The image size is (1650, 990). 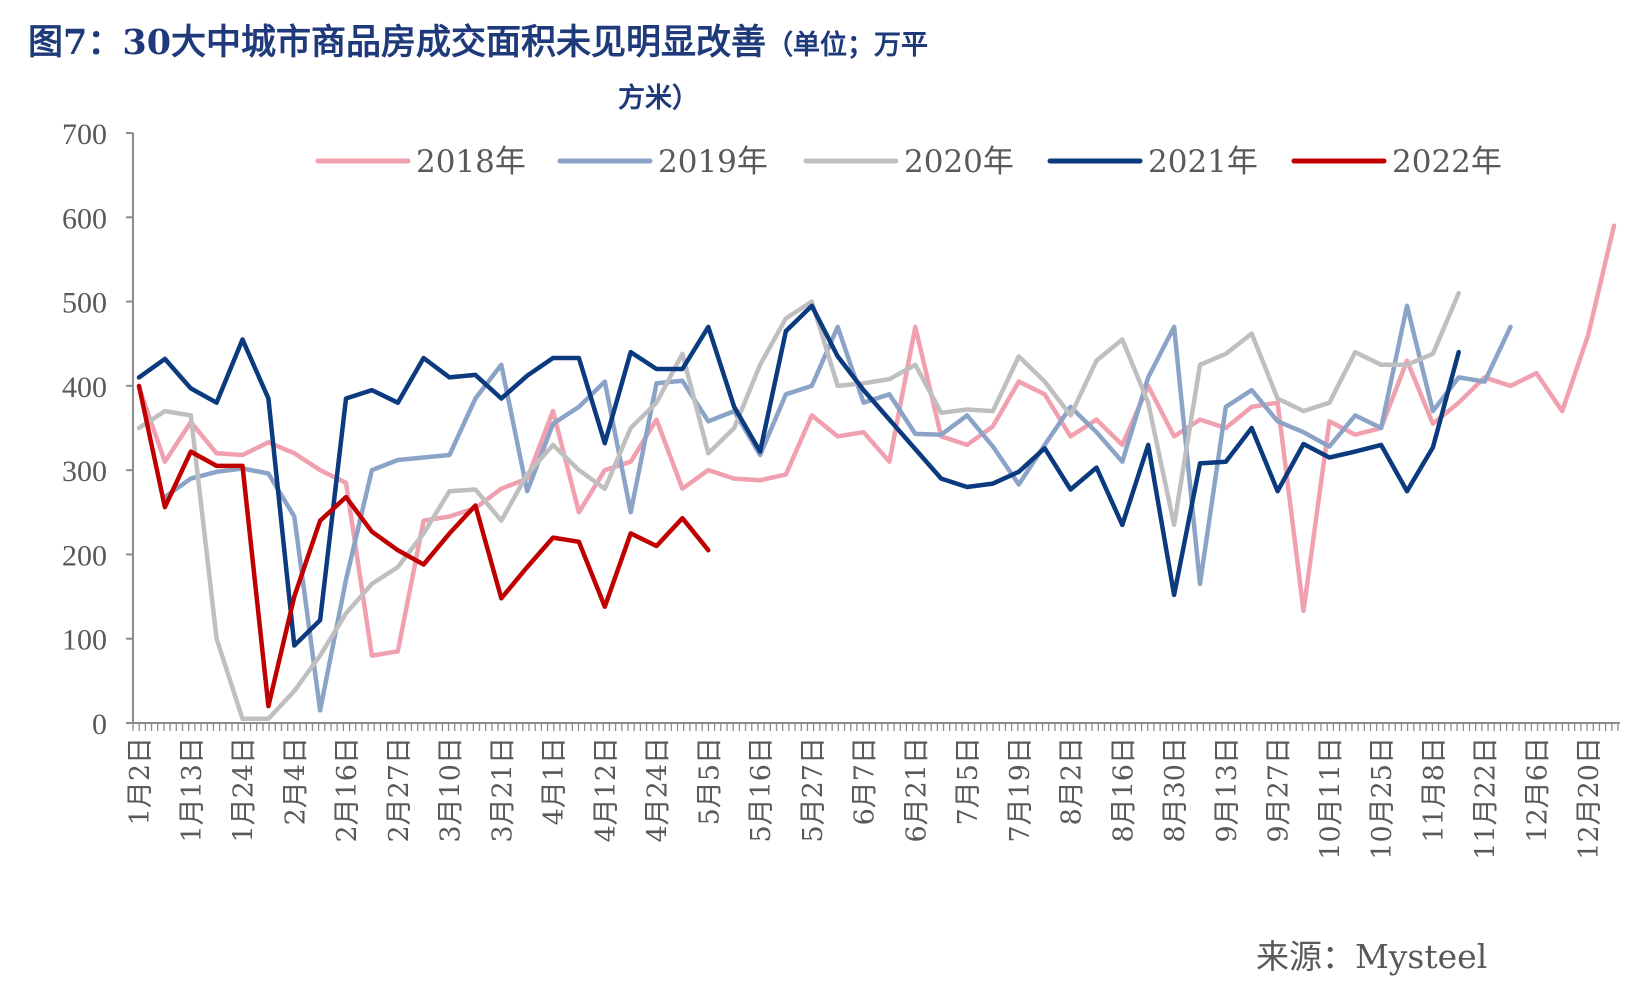 What do you see at coordinates (84, 387) in the screenshot?
I see `y-tick-label: 400` at bounding box center [84, 387].